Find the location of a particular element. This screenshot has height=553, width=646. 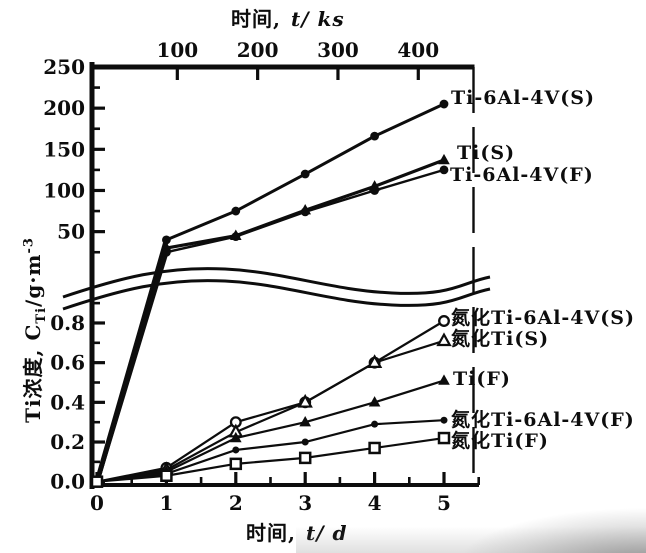

series-label-ti-6al-4v-s: Ti-6Al-4V(S) is located at coordinates (523, 98).